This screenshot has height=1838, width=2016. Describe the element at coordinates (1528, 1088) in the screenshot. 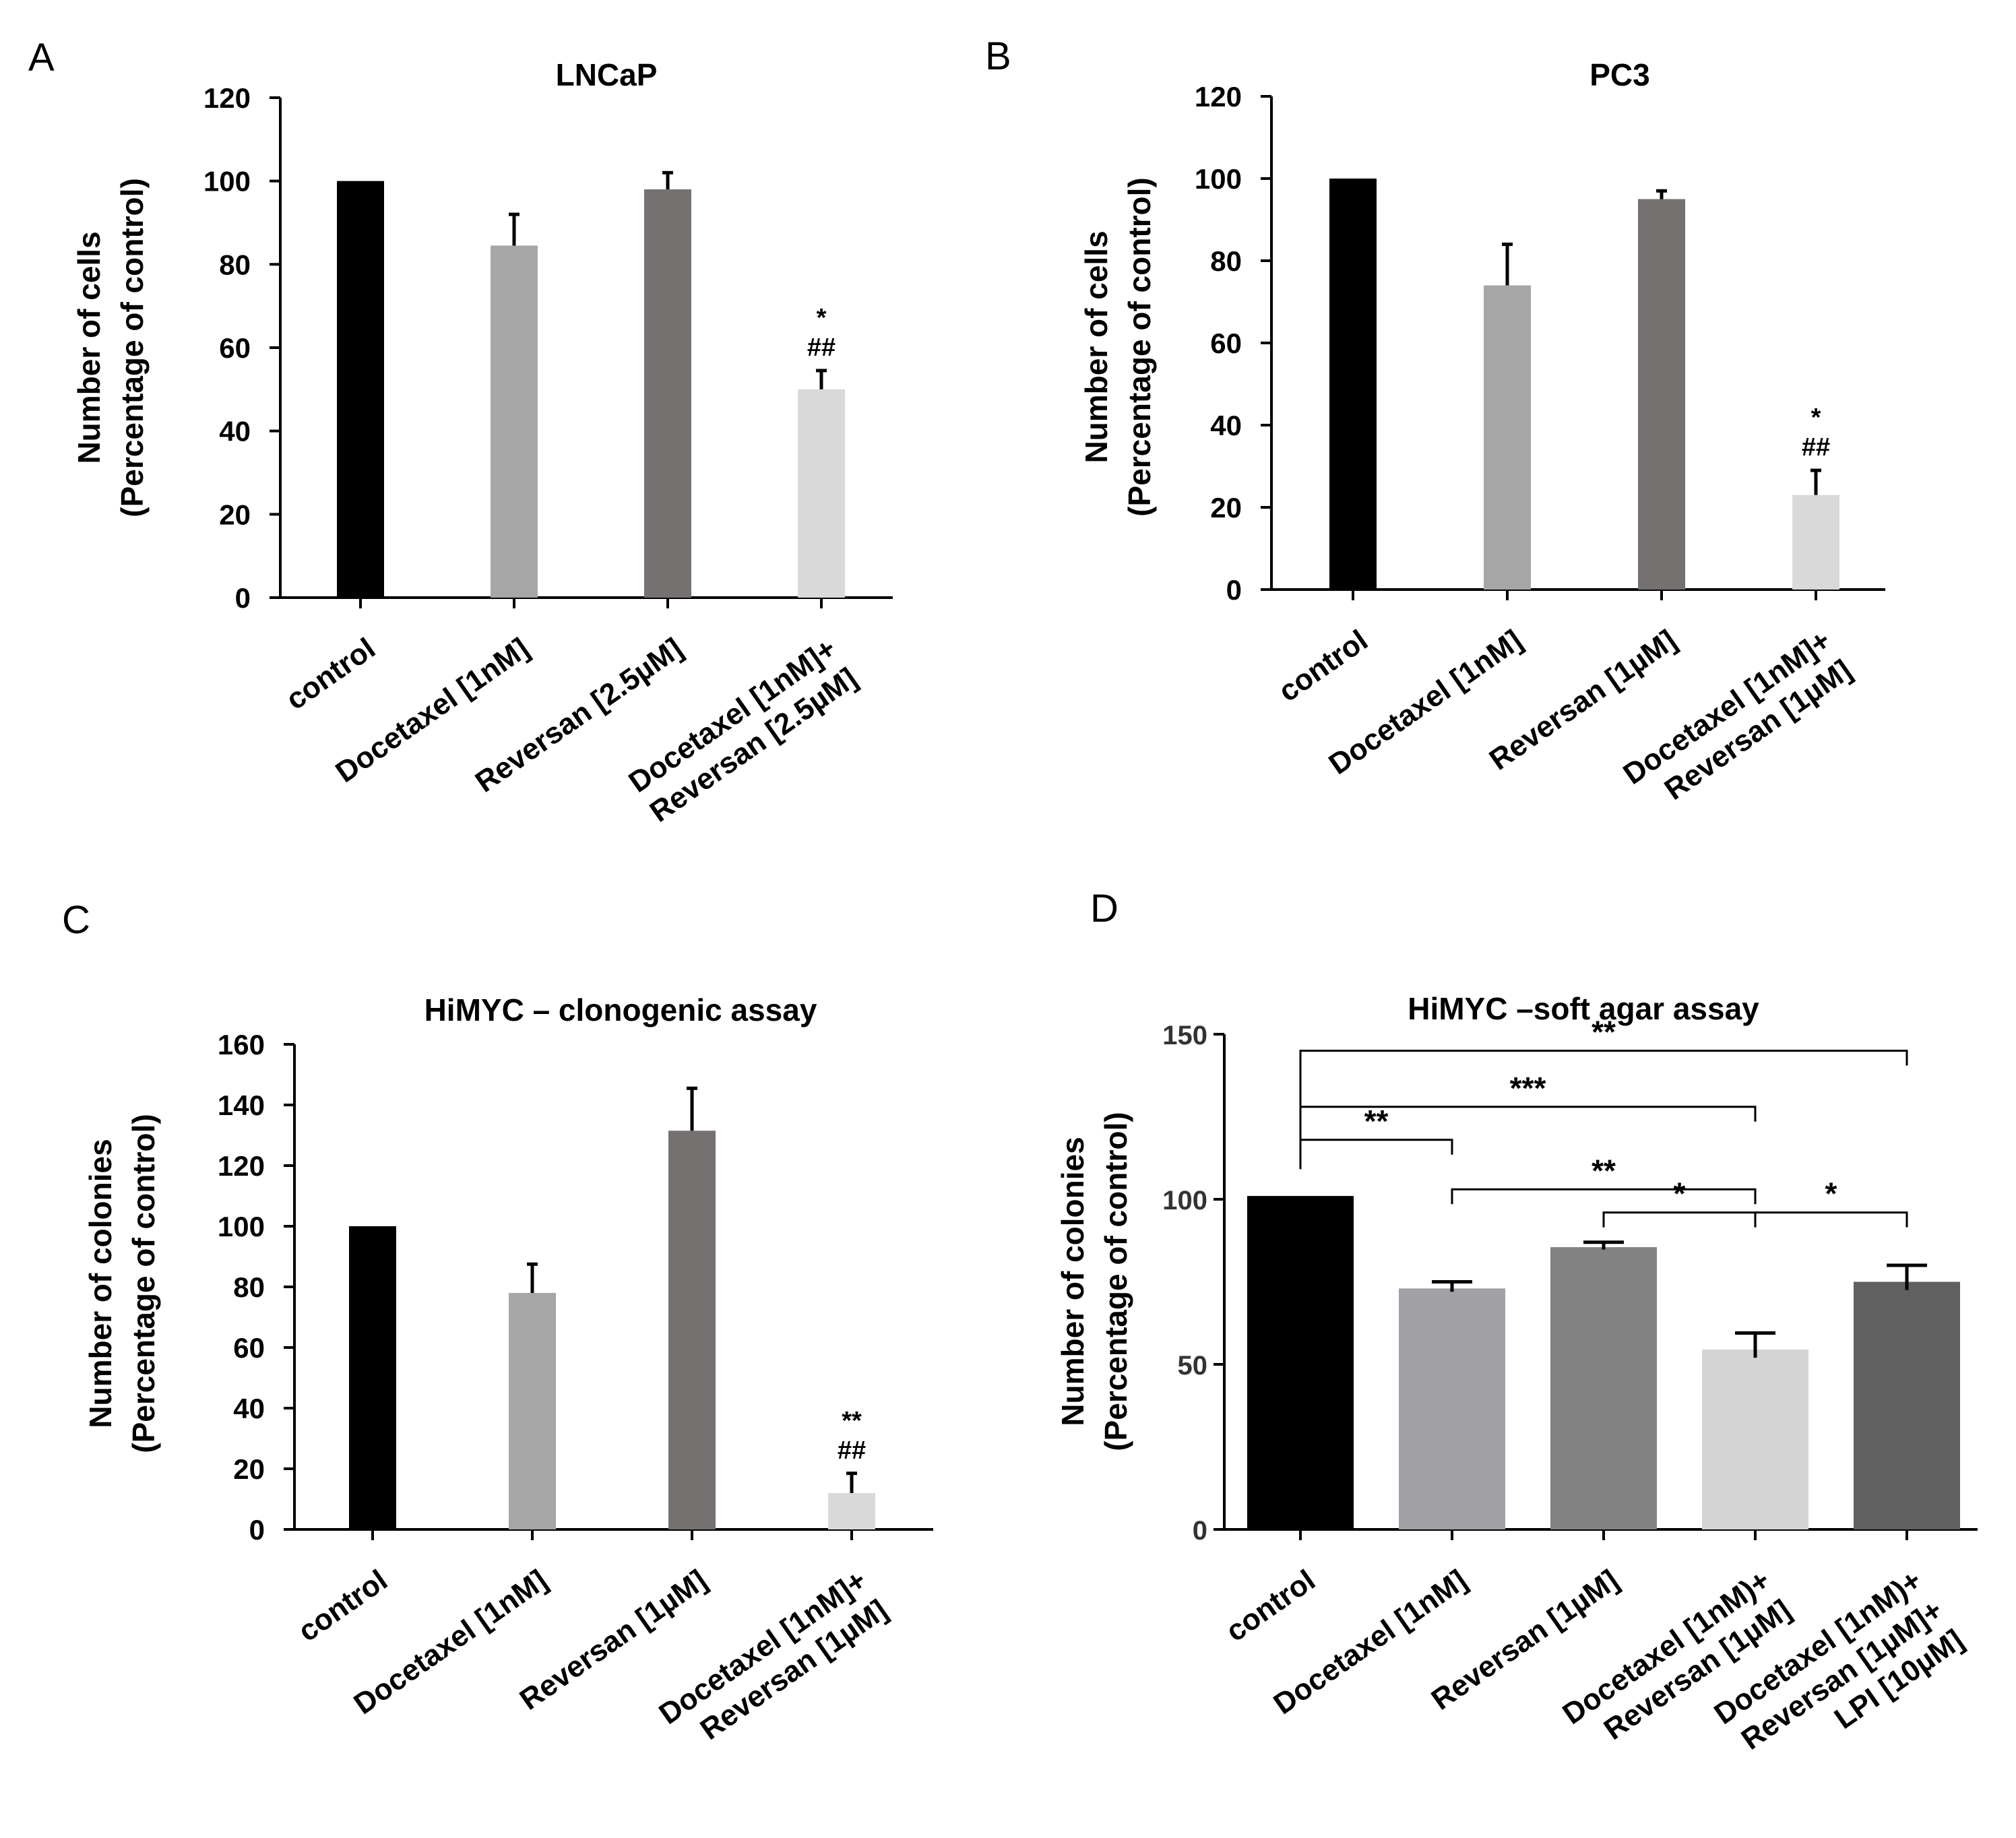

I see `significance-label: ***` at that location.